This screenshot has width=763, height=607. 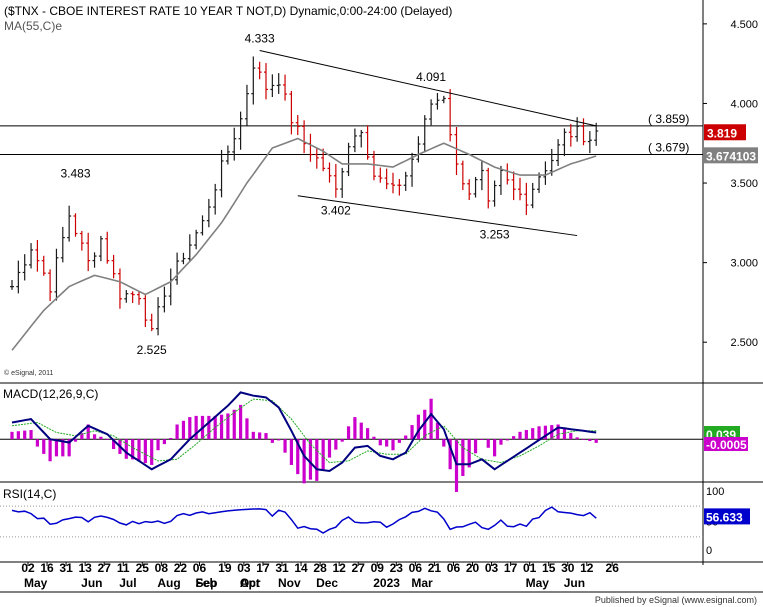 I want to click on y-tick-label: 2.500, so click(x=744, y=343).